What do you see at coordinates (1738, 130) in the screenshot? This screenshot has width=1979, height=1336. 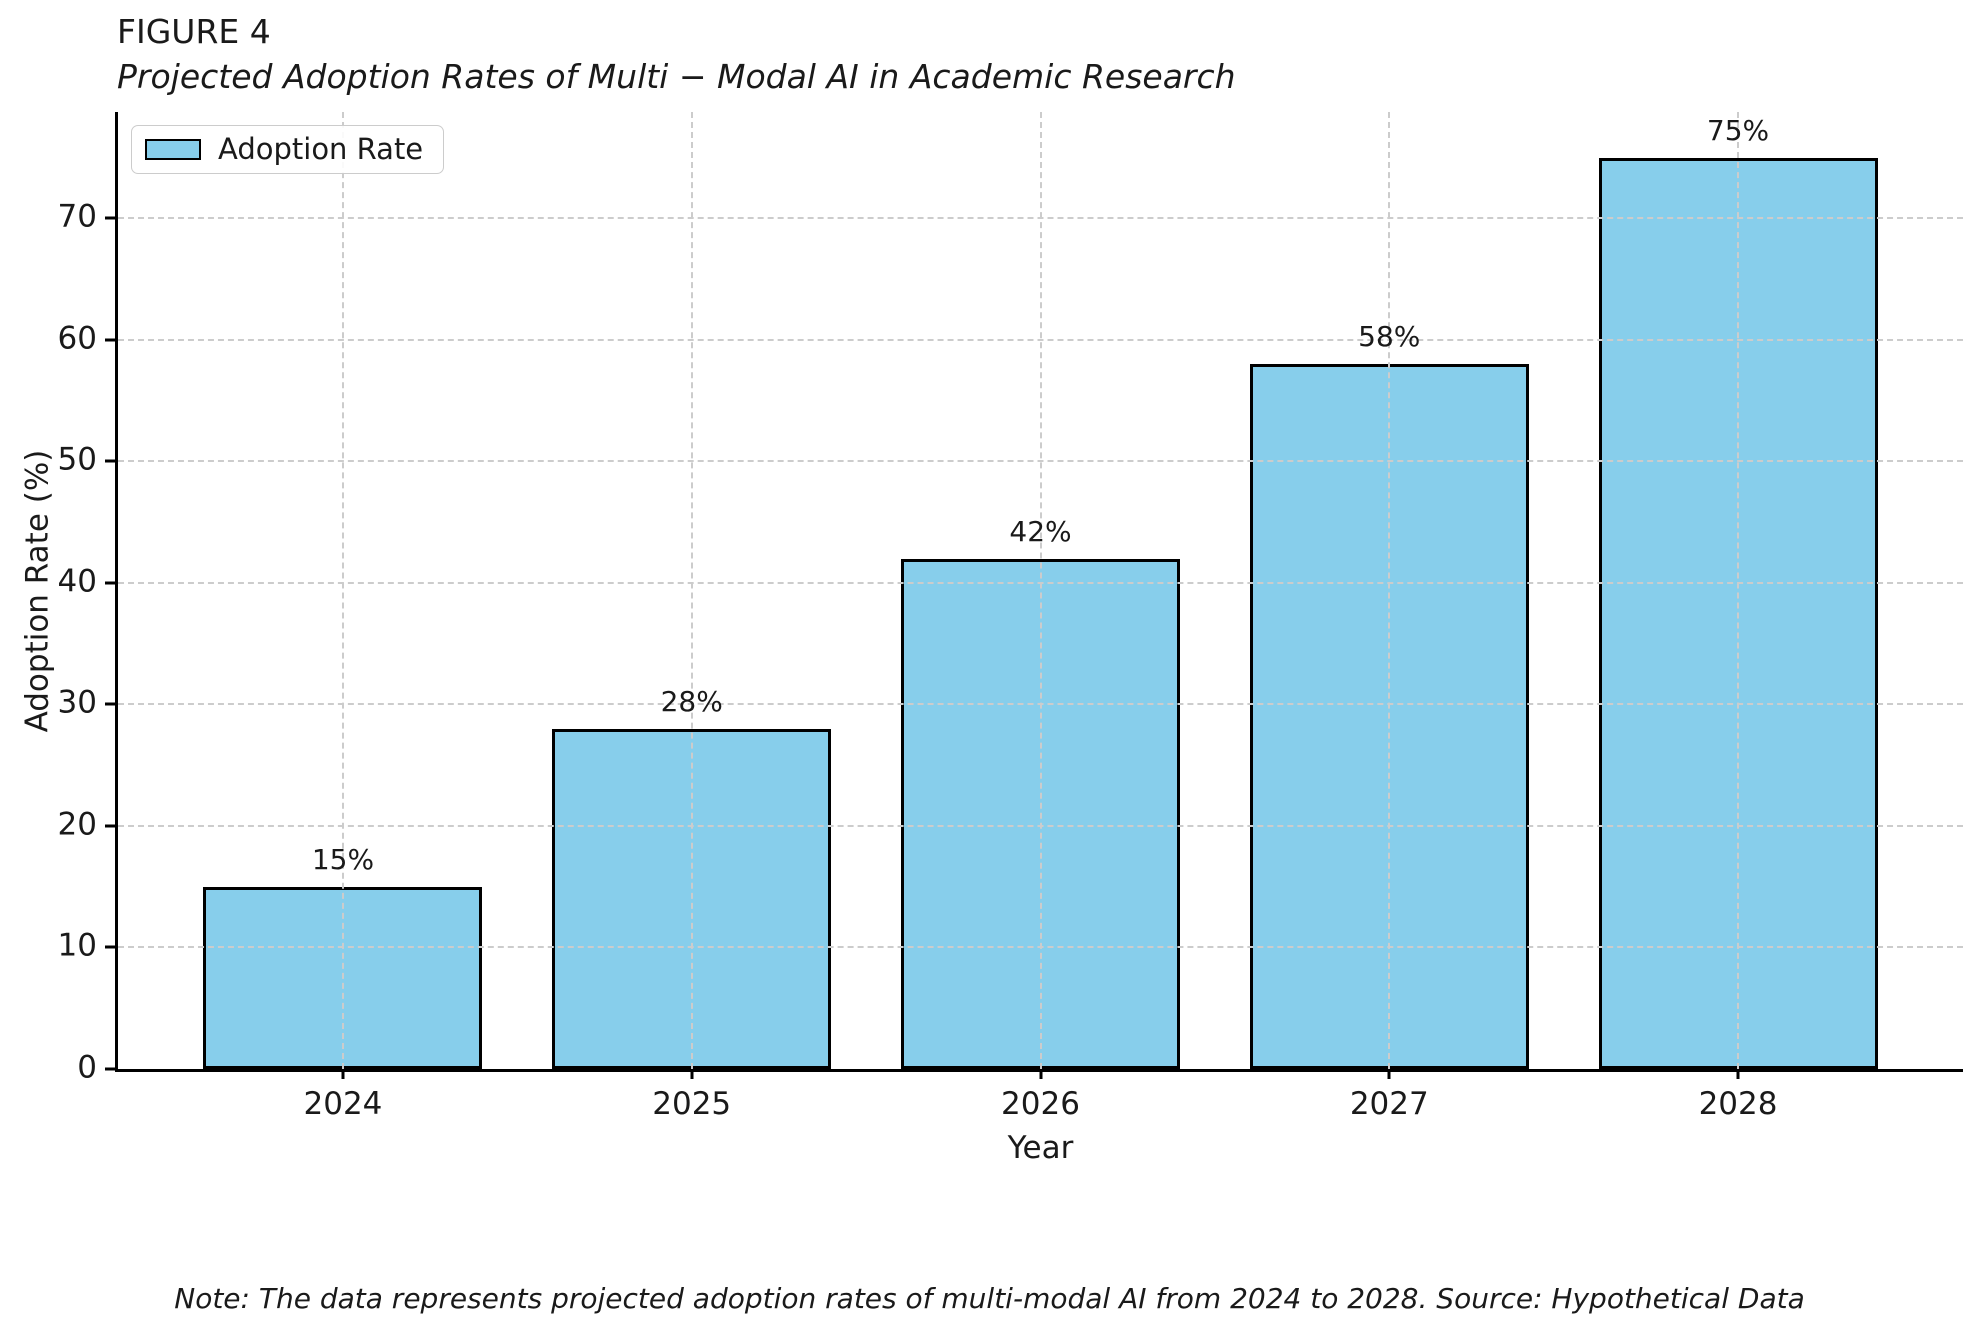 I see `bar-value-label: 75%` at bounding box center [1738, 130].